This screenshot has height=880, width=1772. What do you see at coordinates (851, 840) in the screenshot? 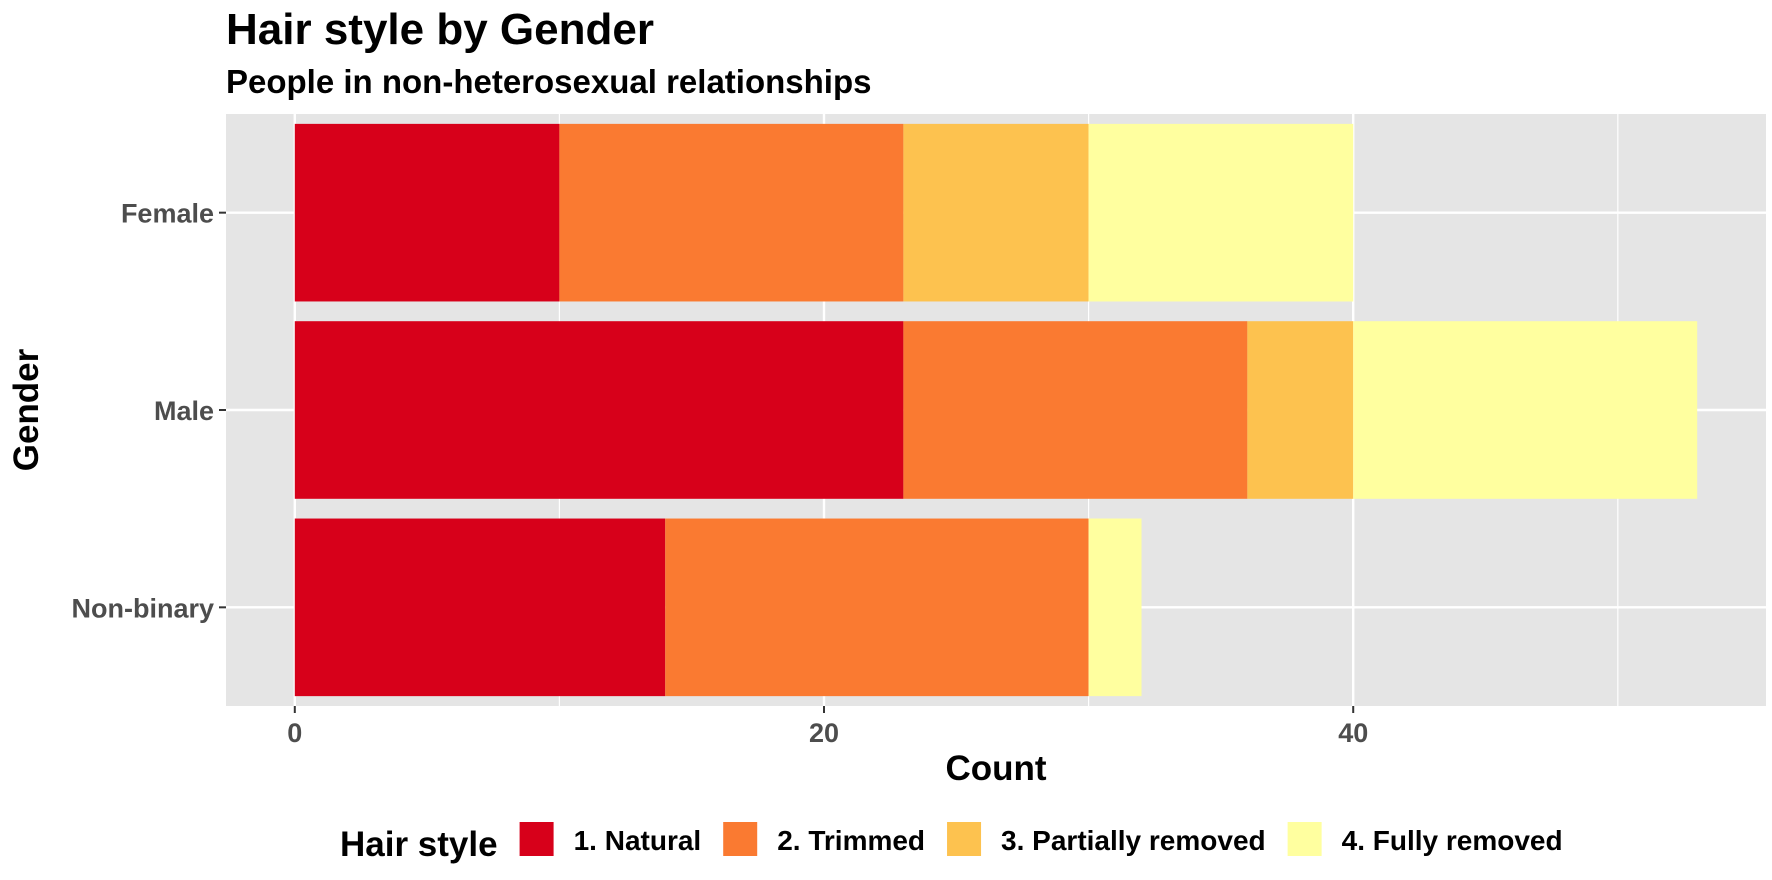
I see `legend-label: 2. Trimmed` at bounding box center [851, 840].